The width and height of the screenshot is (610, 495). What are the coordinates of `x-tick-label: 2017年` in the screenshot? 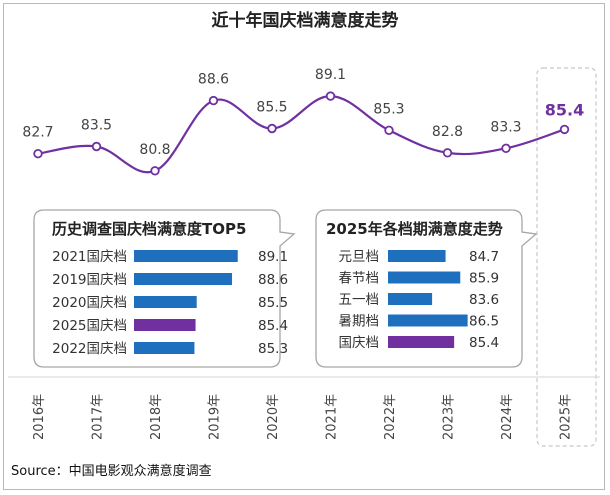 It's located at (98, 417).